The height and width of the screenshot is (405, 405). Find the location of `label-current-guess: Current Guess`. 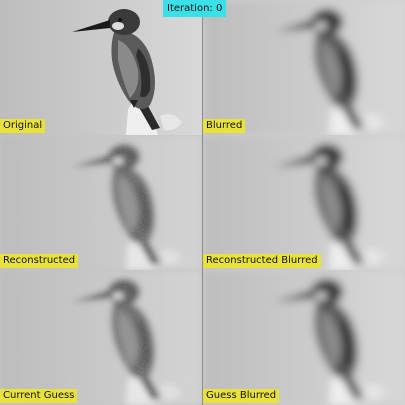

label-current-guess: Current Guess is located at coordinates (39, 396).